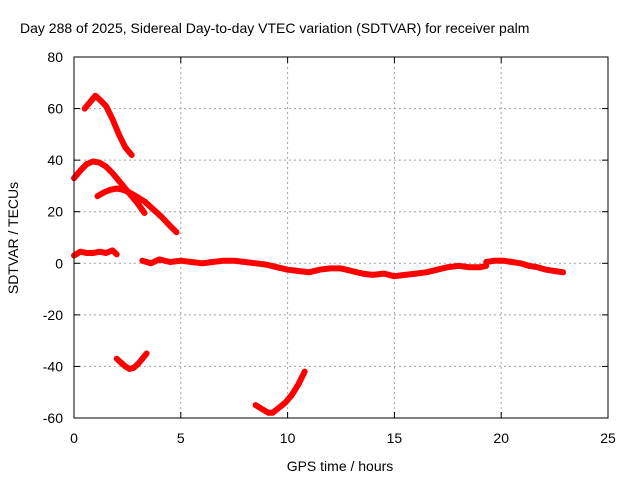 Image resolution: width=640 pixels, height=480 pixels. I want to click on x-tick-label: 15, so click(395, 438).